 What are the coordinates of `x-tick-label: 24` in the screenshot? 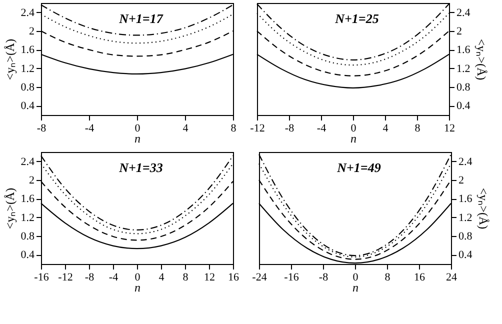 It's located at (452, 278).